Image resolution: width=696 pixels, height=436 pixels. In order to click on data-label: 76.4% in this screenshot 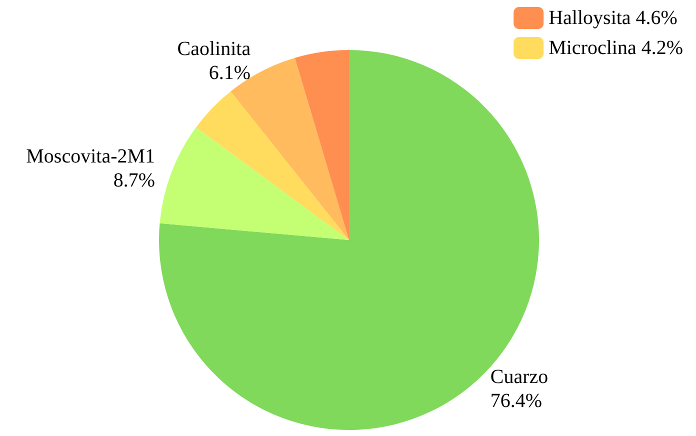, I will do `click(516, 401)`.